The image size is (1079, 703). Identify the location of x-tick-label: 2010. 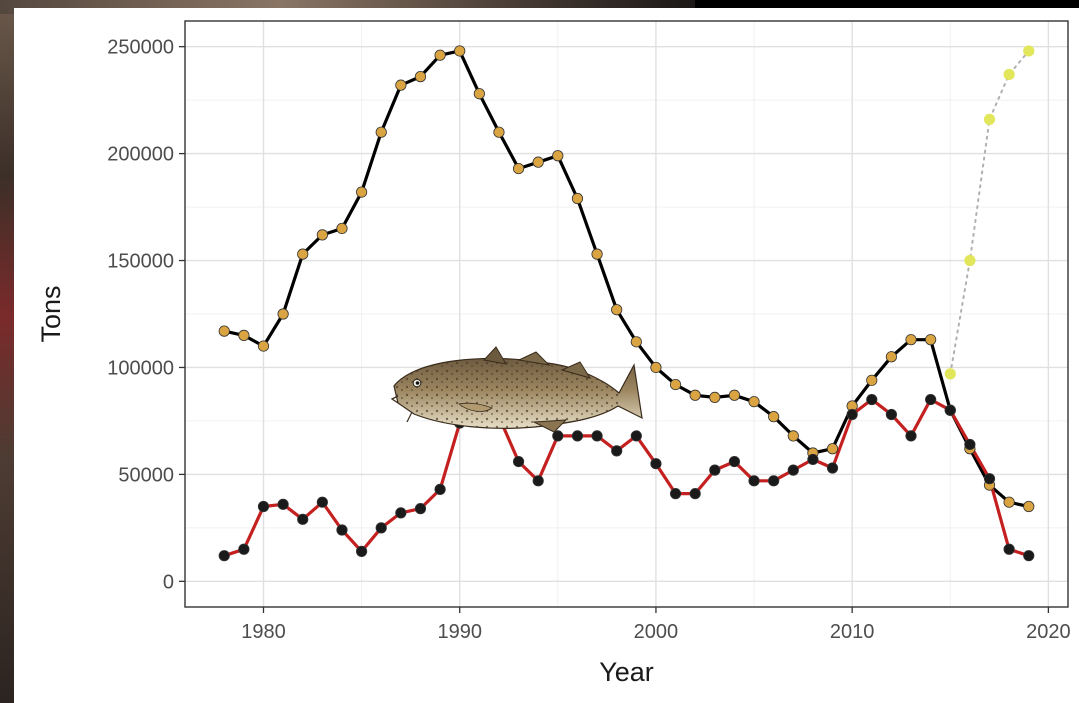
(852, 632).